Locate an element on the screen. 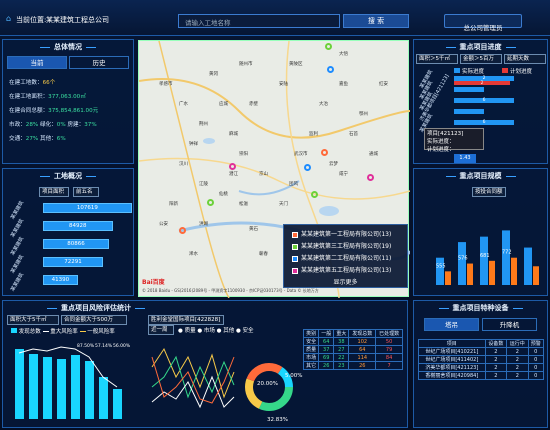 This screenshot has width=550, height=430. area-select: 项目面积 is located at coordinates (54, 192).